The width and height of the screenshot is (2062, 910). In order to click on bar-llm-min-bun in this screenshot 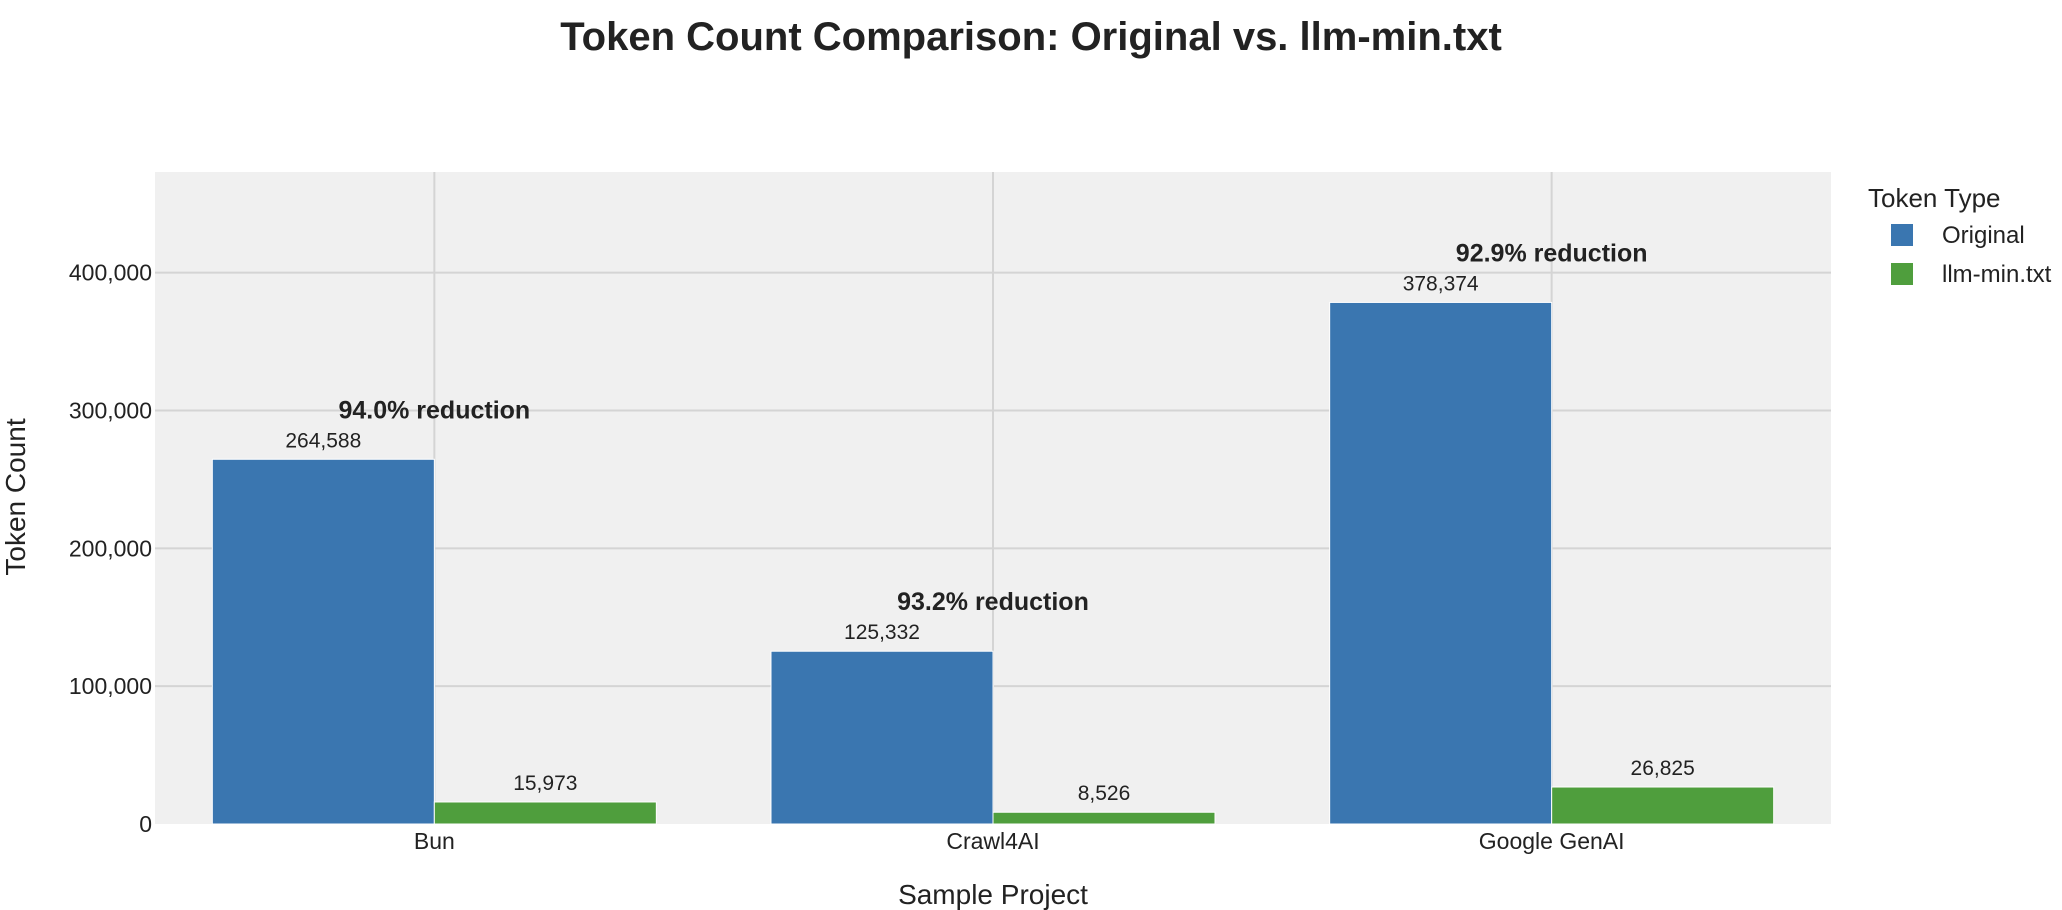, I will do `click(545, 813)`.